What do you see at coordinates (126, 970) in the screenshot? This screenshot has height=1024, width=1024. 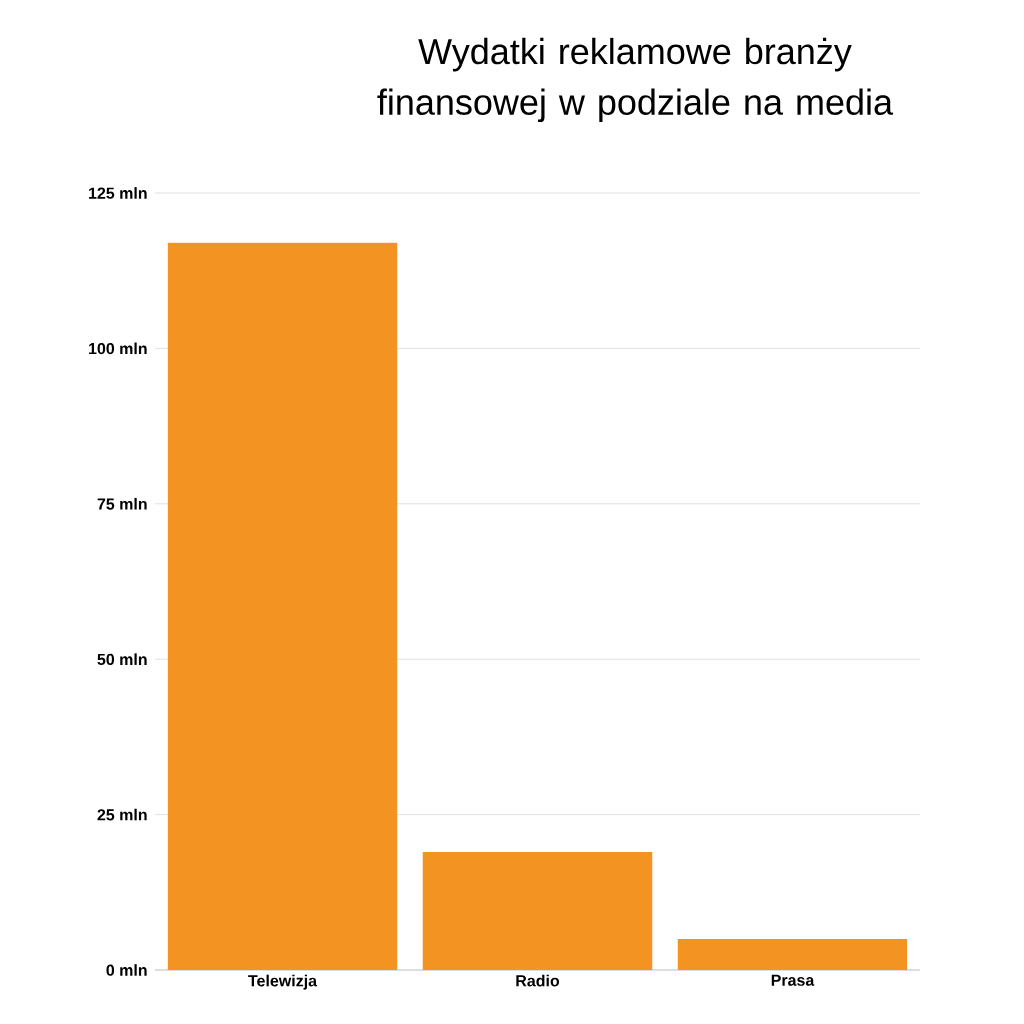 I see `y-tick-label: 0 mln` at bounding box center [126, 970].